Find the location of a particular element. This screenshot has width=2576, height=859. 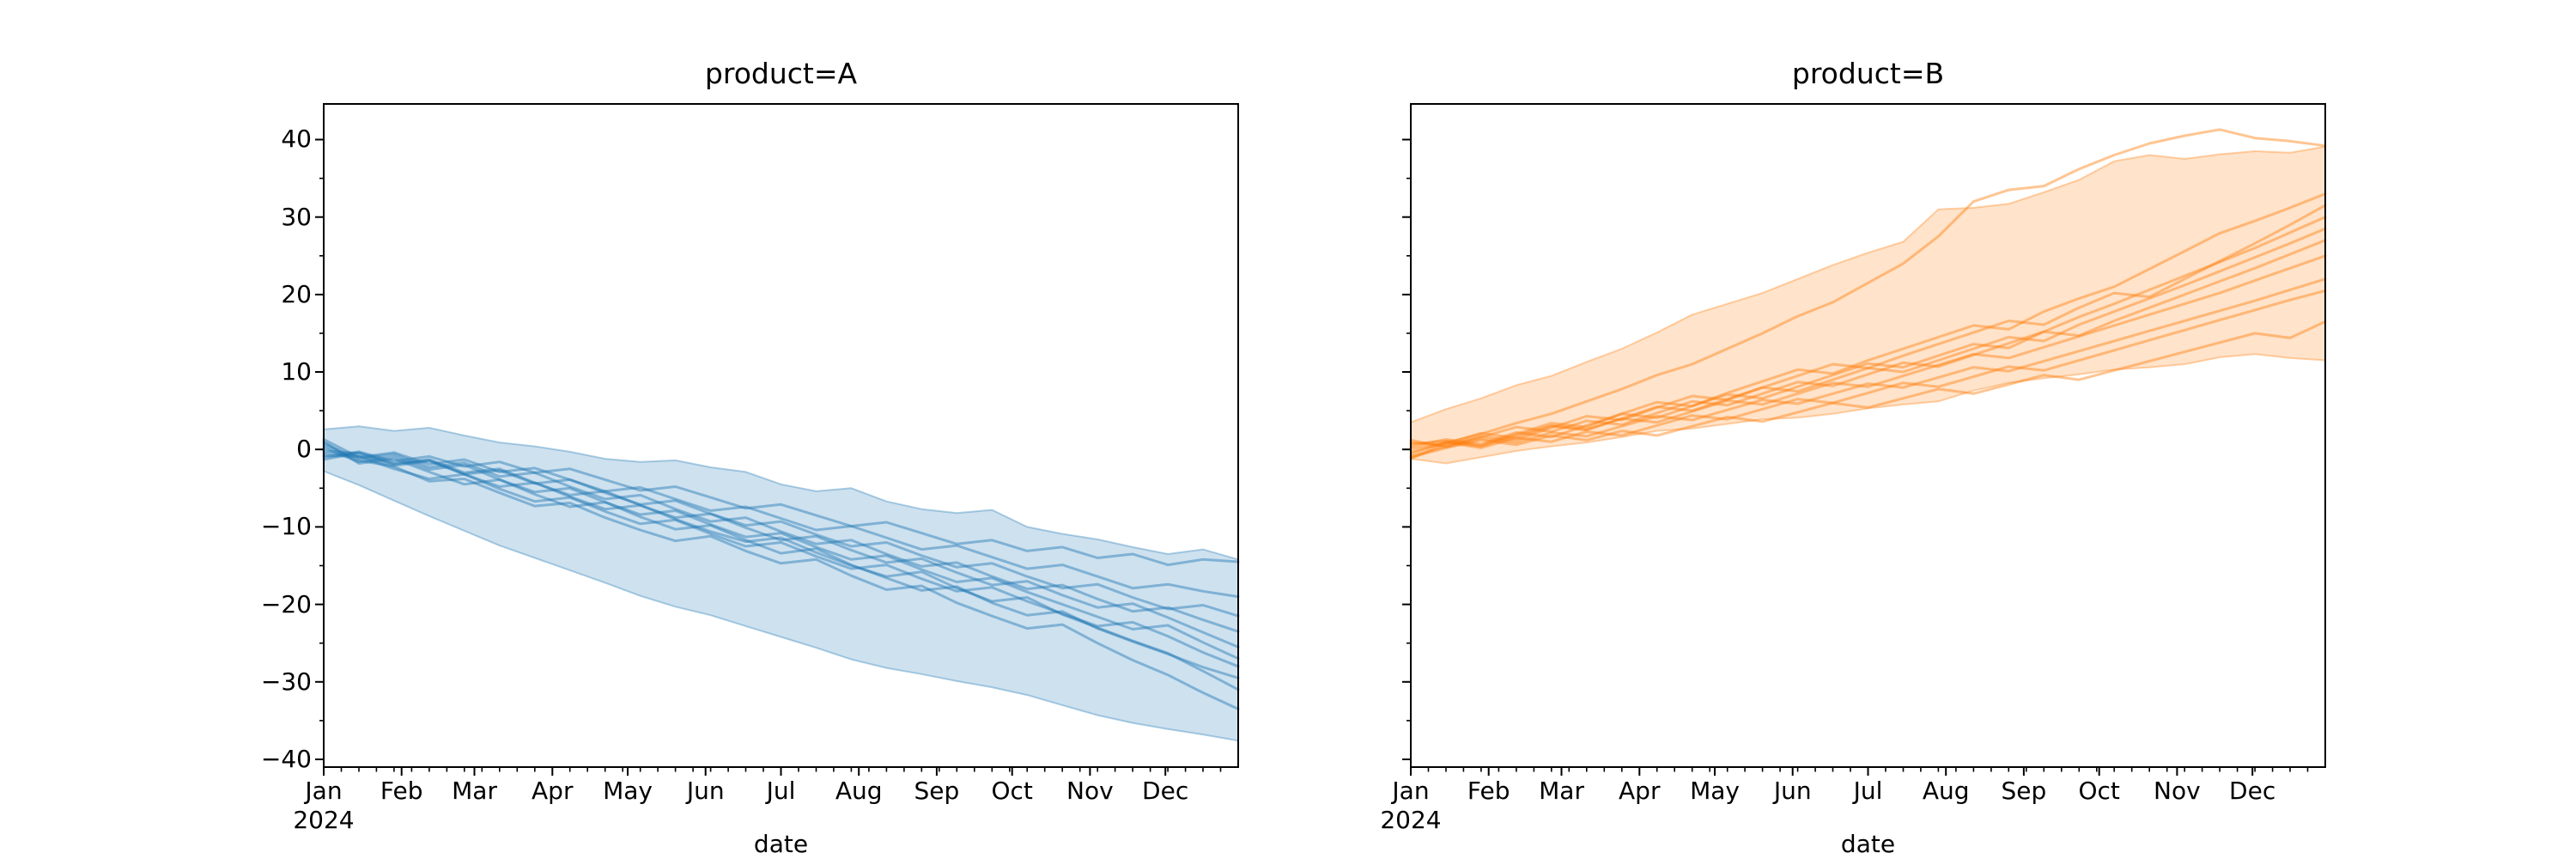

x-tick-label-oct-b: Oct is located at coordinates (2099, 791).